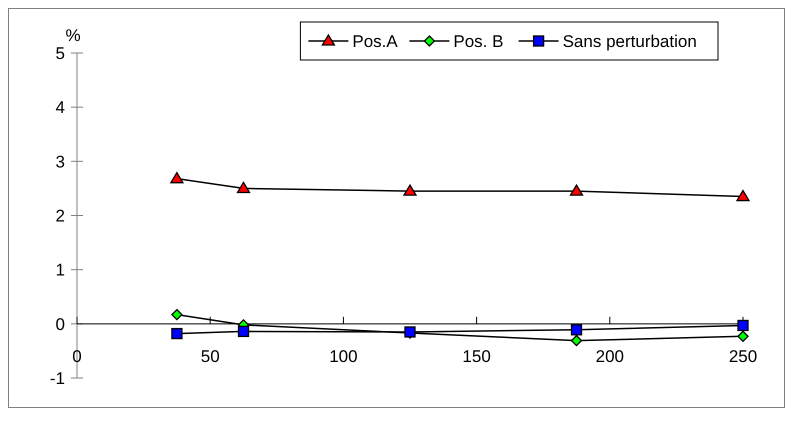  What do you see at coordinates (610, 356) in the screenshot?
I see `x-tick-label: 200` at bounding box center [610, 356].